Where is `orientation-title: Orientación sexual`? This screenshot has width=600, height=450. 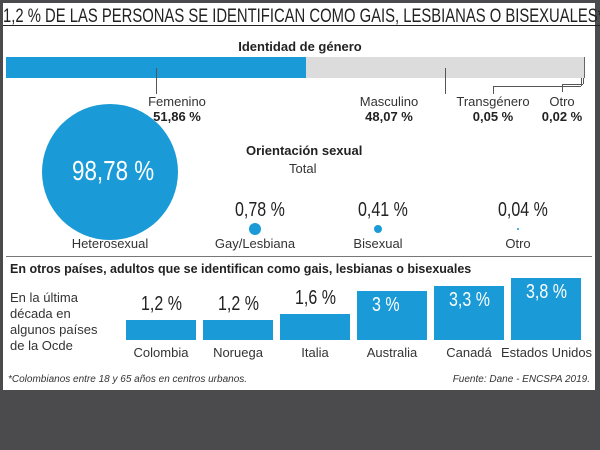
orientation-title: Orientación sexual is located at coordinates (304, 150).